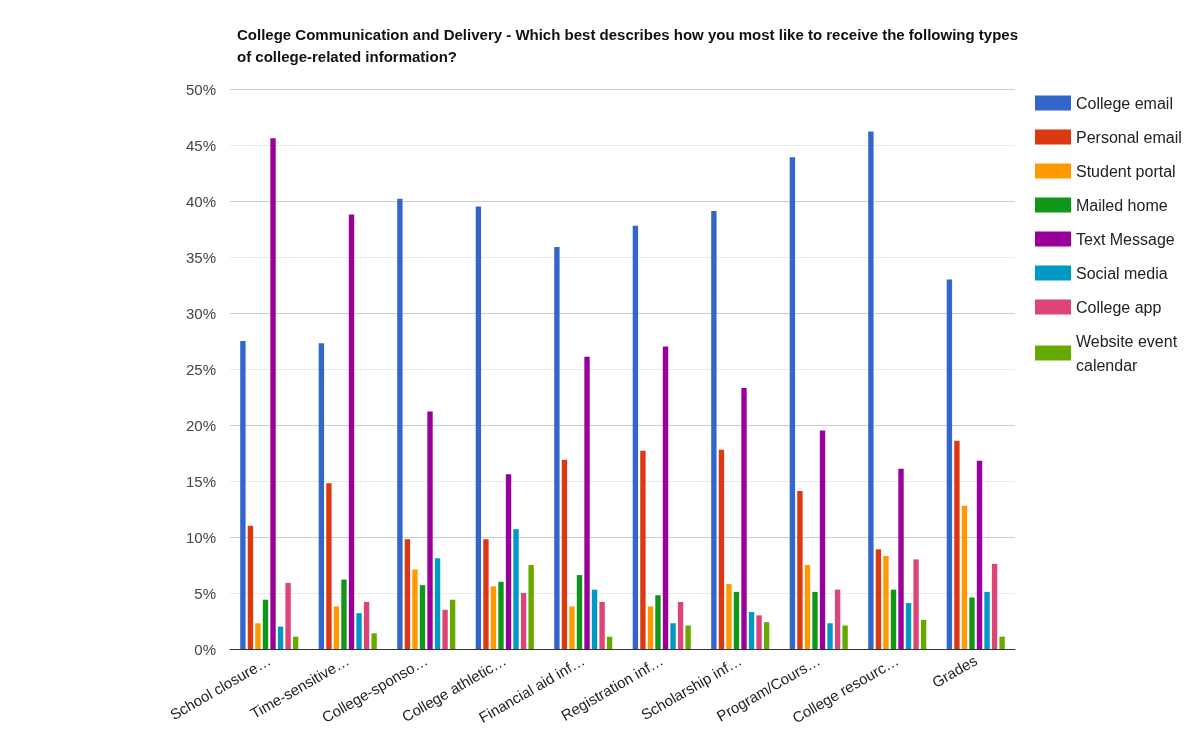  What do you see at coordinates (200, 425) in the screenshot?
I see `y-tick-label: 20%` at bounding box center [200, 425].